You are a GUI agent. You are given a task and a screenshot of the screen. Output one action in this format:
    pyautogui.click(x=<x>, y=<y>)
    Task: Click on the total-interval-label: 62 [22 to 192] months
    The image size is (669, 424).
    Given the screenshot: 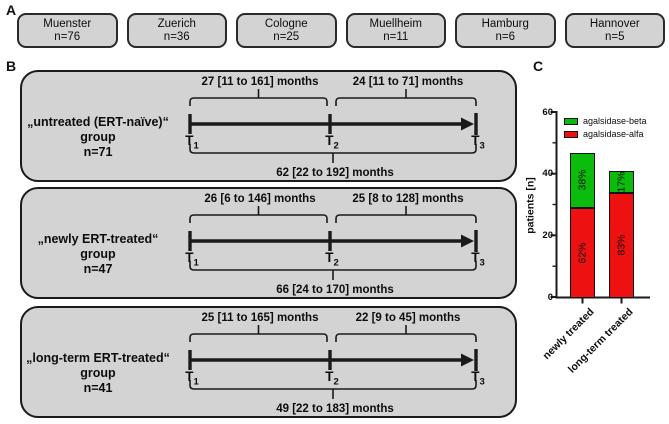 What is the action you would take?
    pyautogui.click(x=335, y=173)
    